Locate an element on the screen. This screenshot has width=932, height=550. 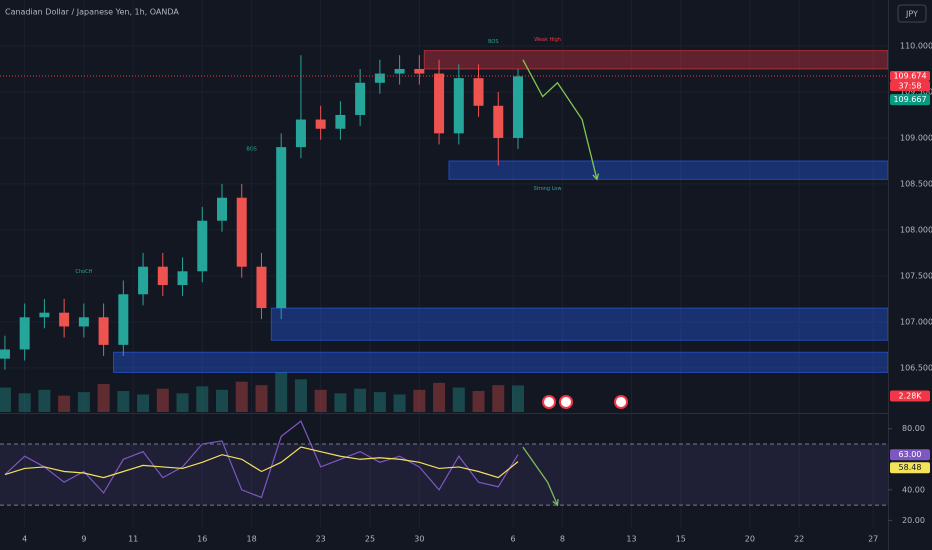
x-tick-label: 8 is located at coordinates (562, 539).